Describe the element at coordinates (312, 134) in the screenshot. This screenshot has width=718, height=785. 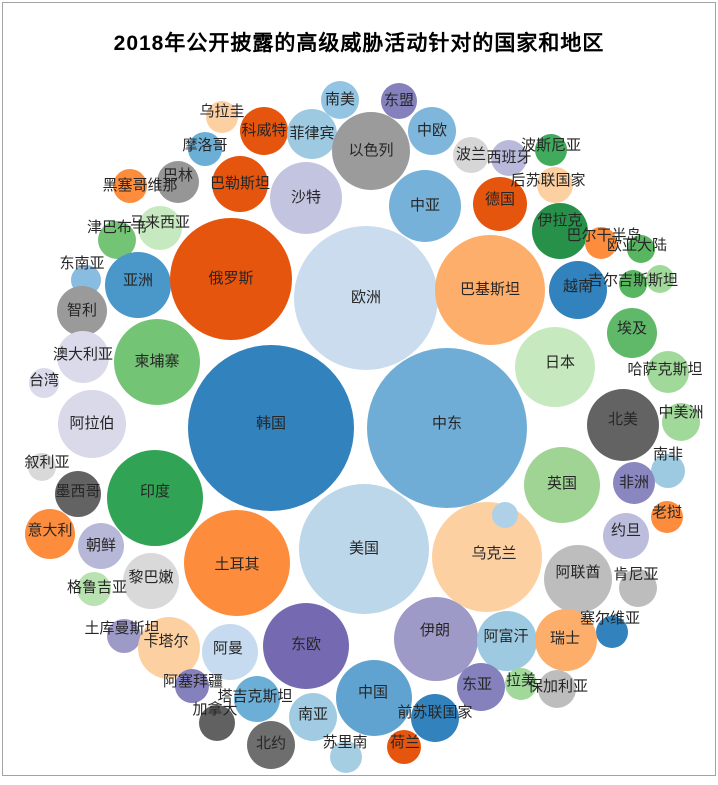
I see `bubble-菲律宾` at that location.